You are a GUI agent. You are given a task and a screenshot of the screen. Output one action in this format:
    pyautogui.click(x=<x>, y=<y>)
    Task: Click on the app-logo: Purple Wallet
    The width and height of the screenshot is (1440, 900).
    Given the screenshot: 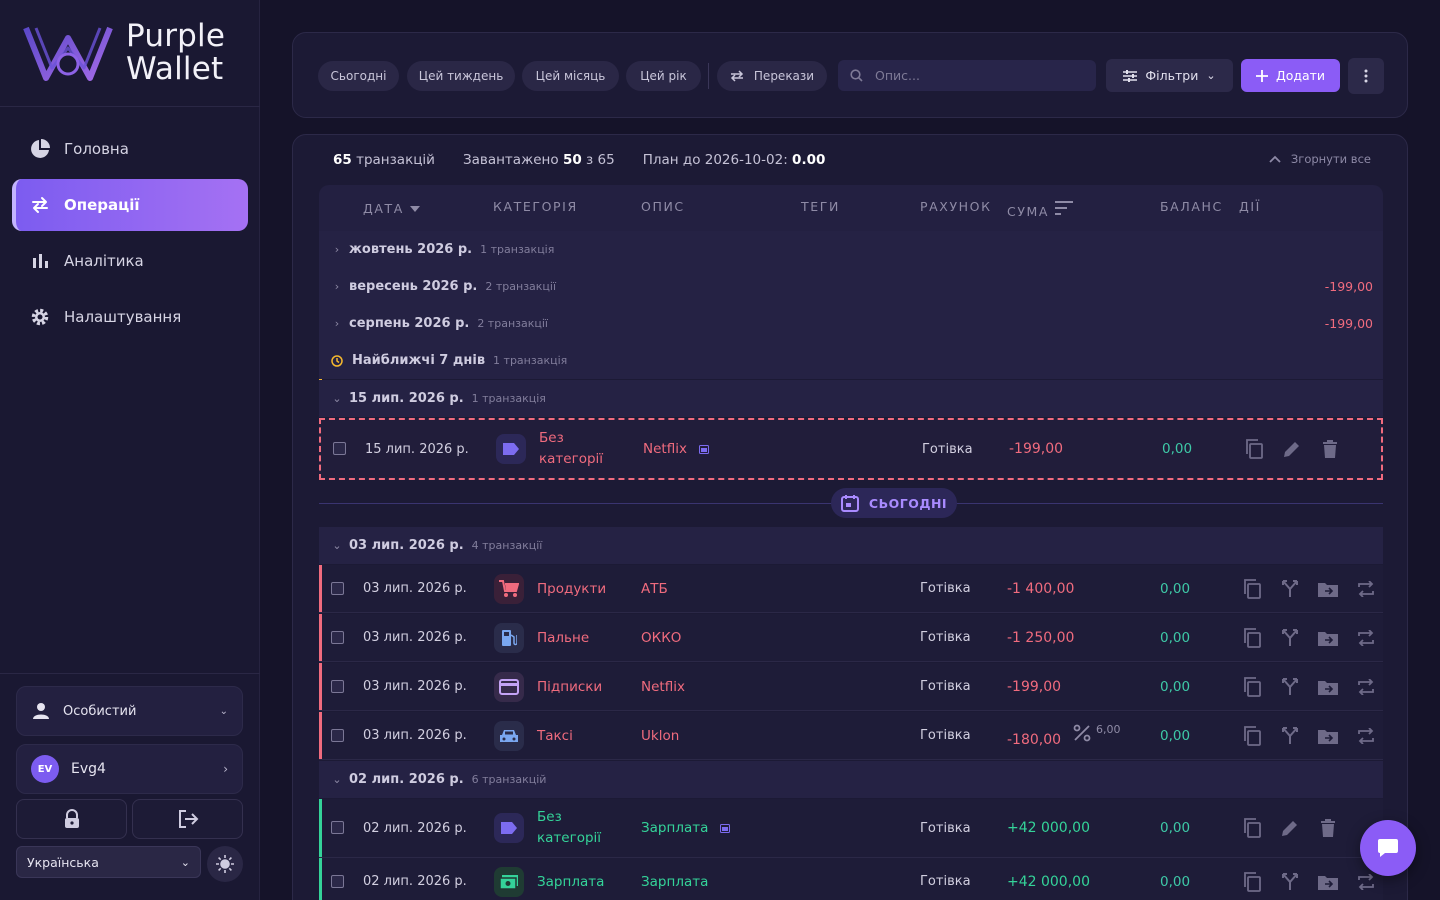 What is the action you would take?
    pyautogui.click(x=123, y=53)
    